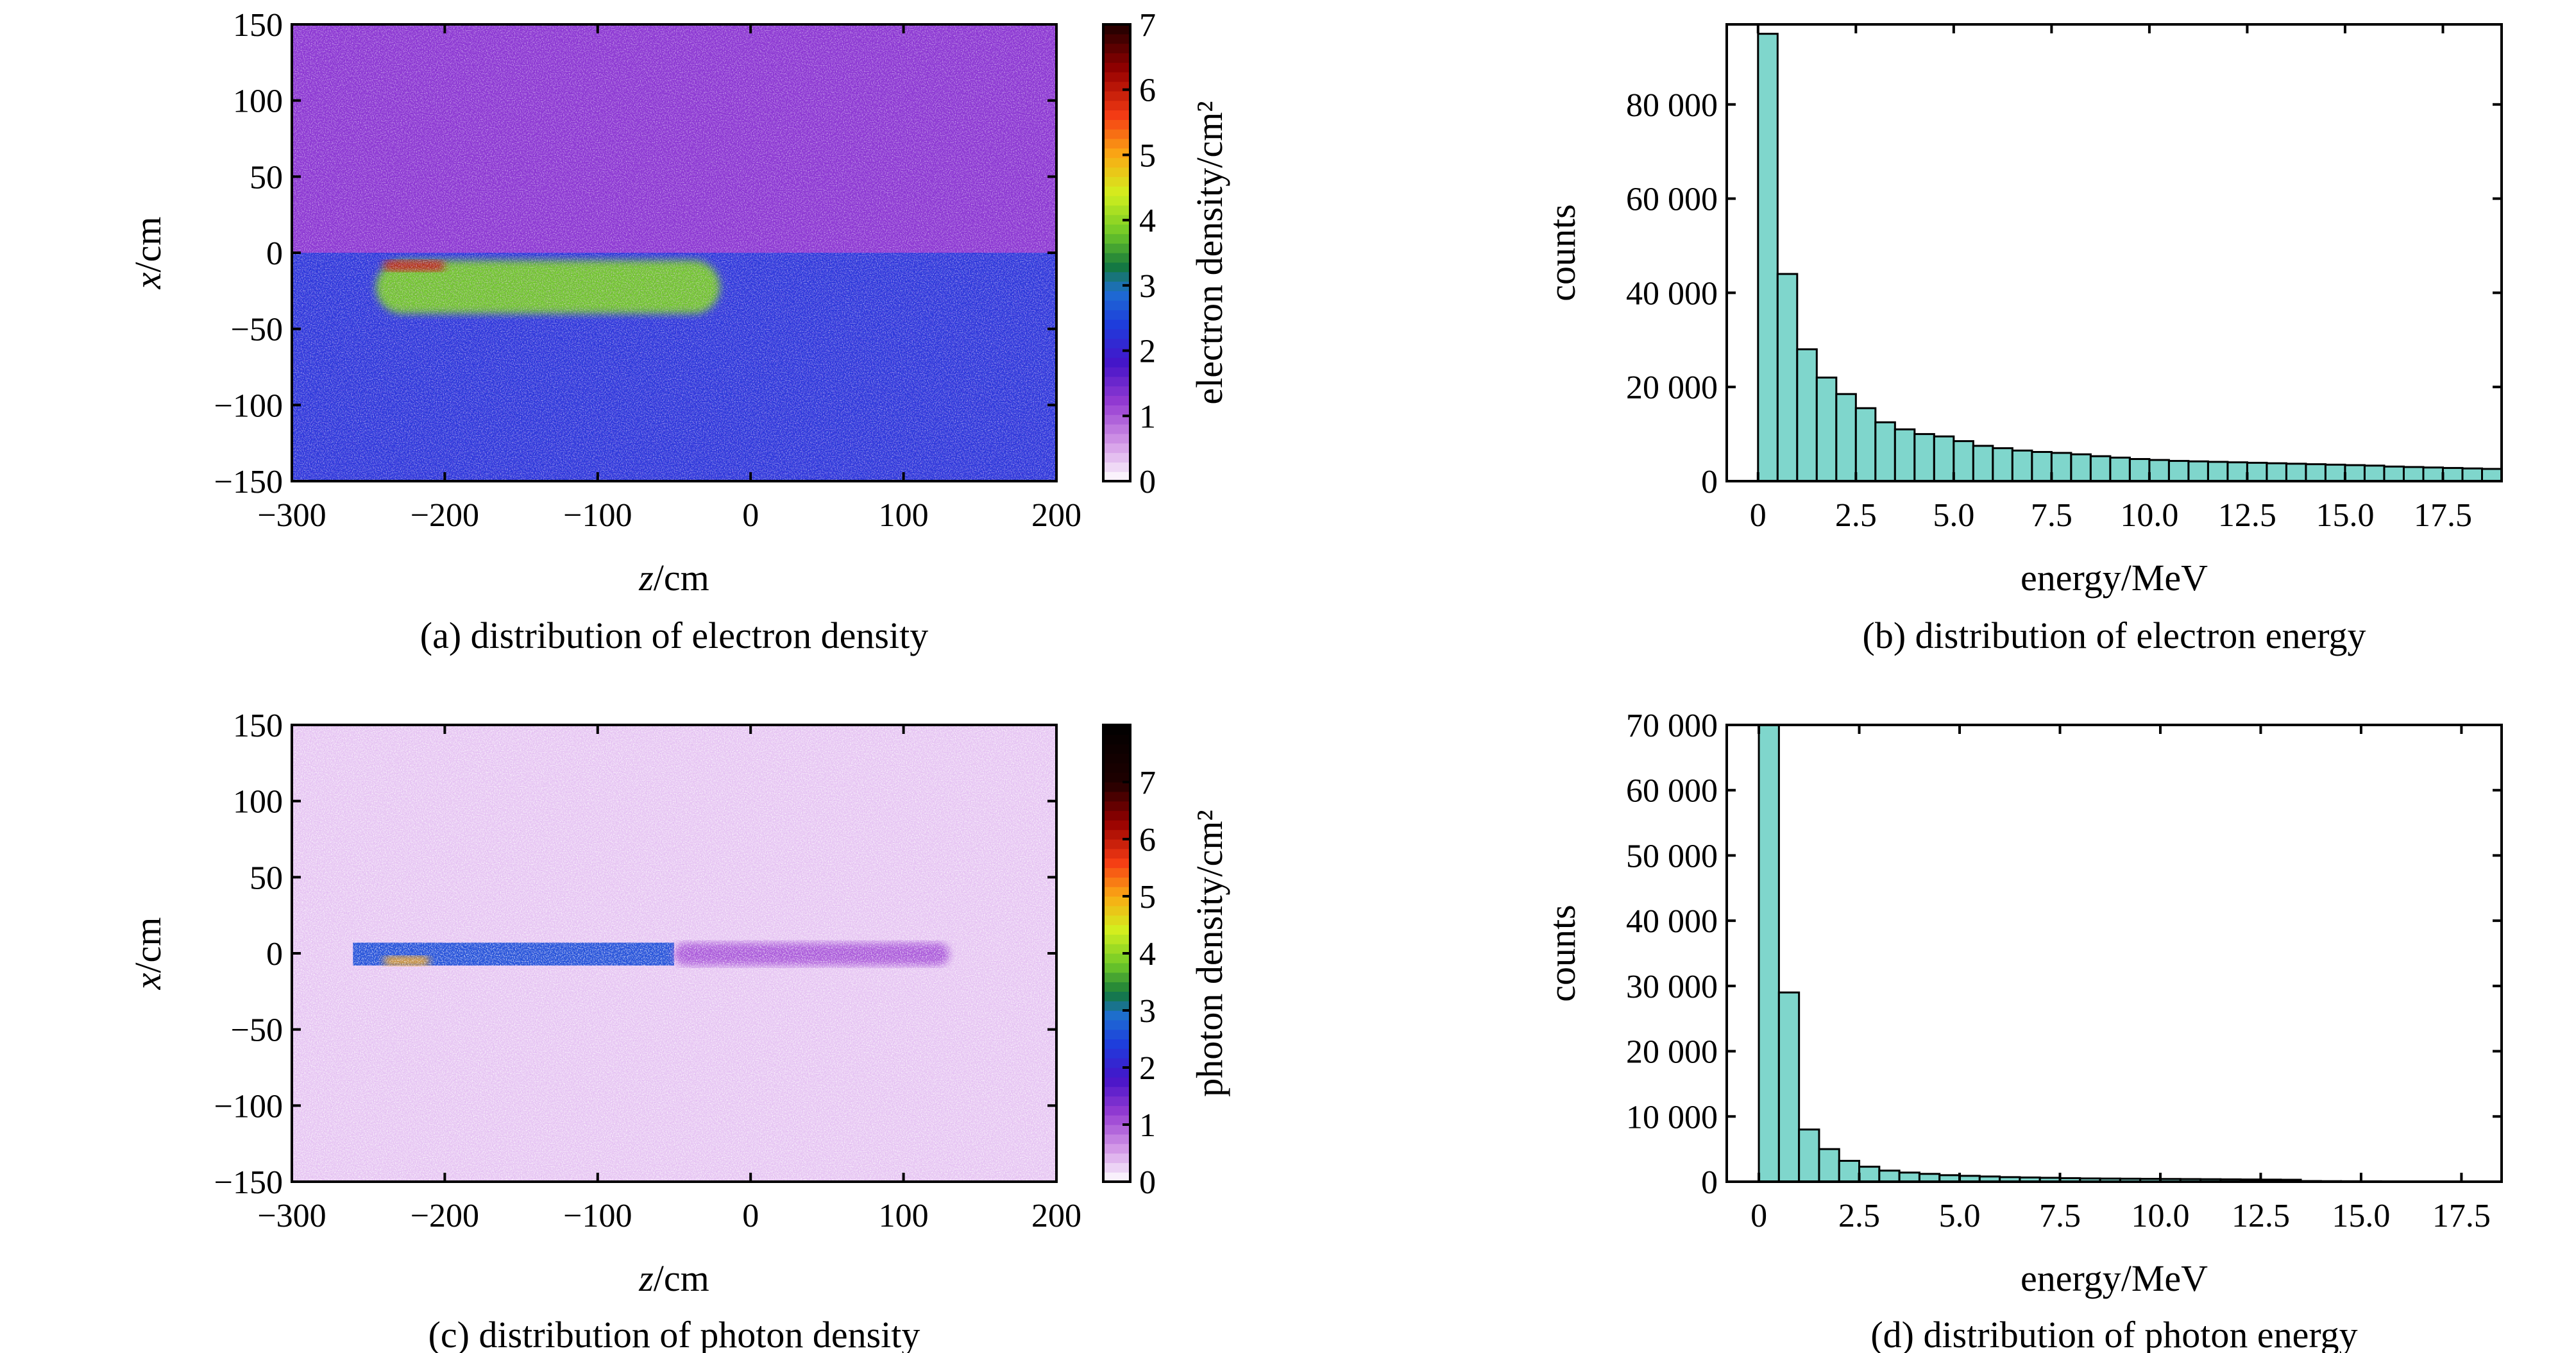 The width and height of the screenshot is (2576, 1353). I want to click on y-tick-label: 80 000, so click(1672, 105).